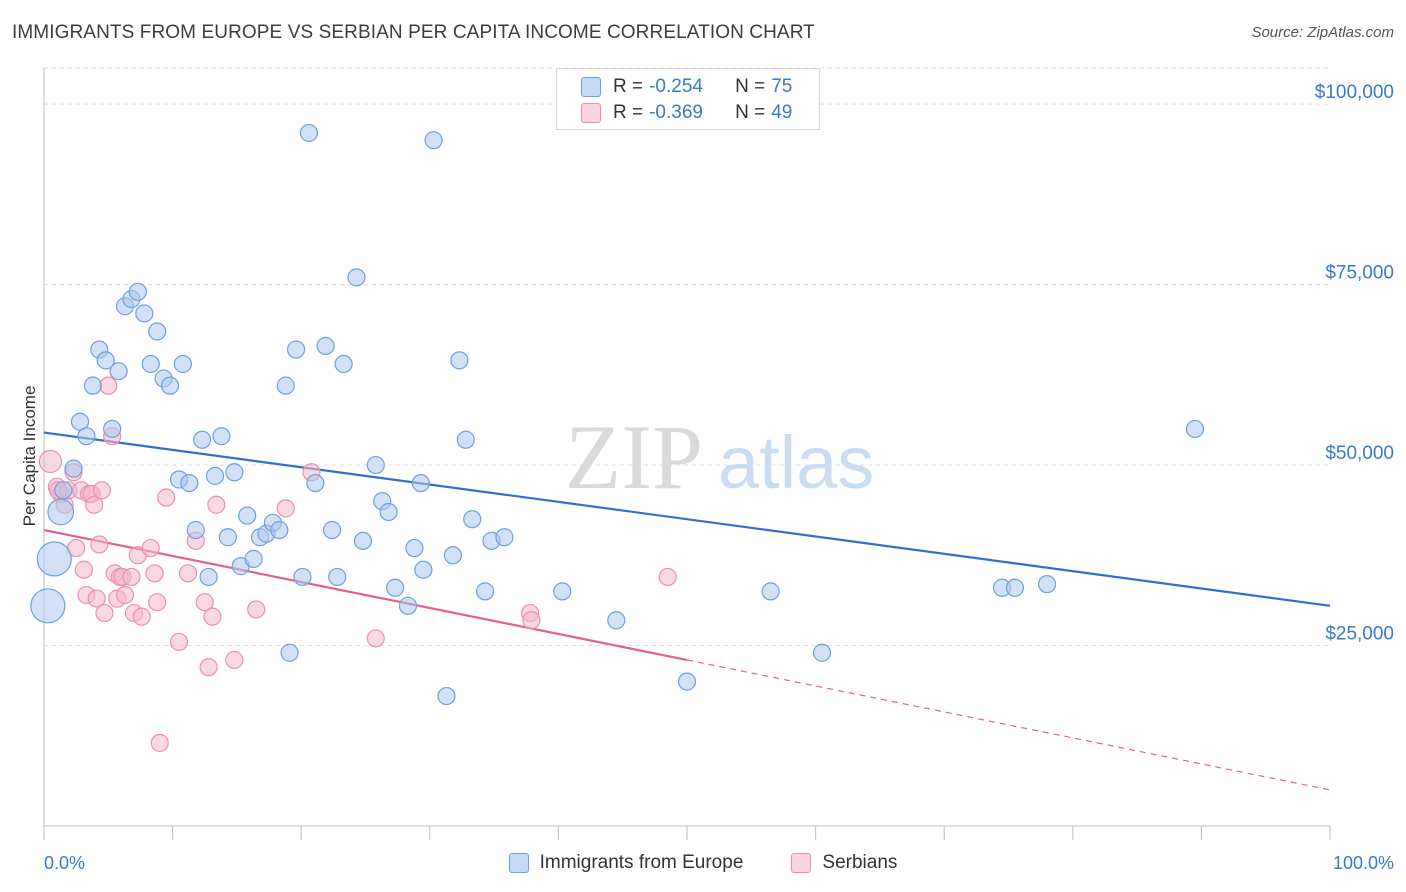 The image size is (1406, 892). I want to click on legend-r-value: -0.369, so click(676, 112).